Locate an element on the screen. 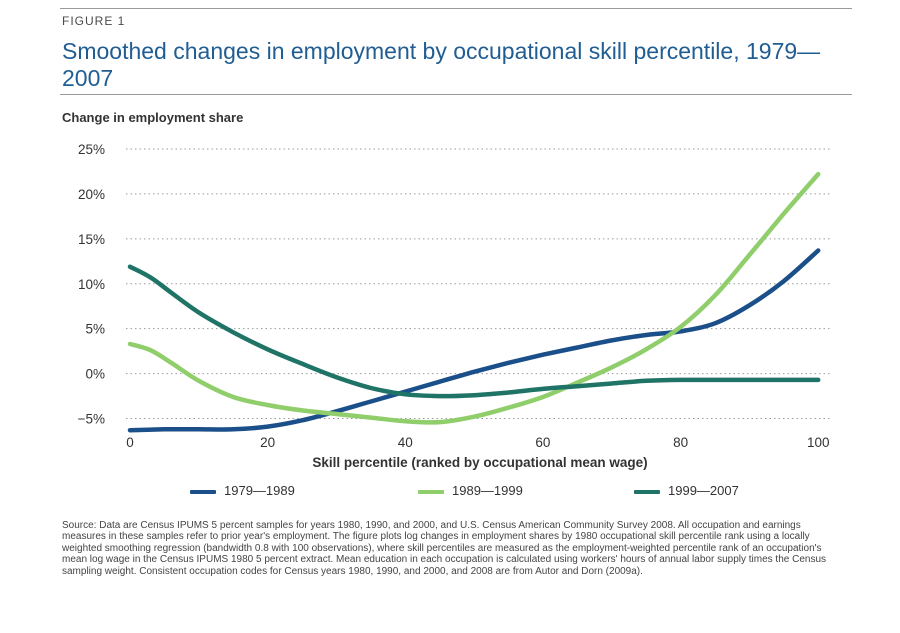 This screenshot has width=900, height=633. x-tick-label: 20 is located at coordinates (267, 442).